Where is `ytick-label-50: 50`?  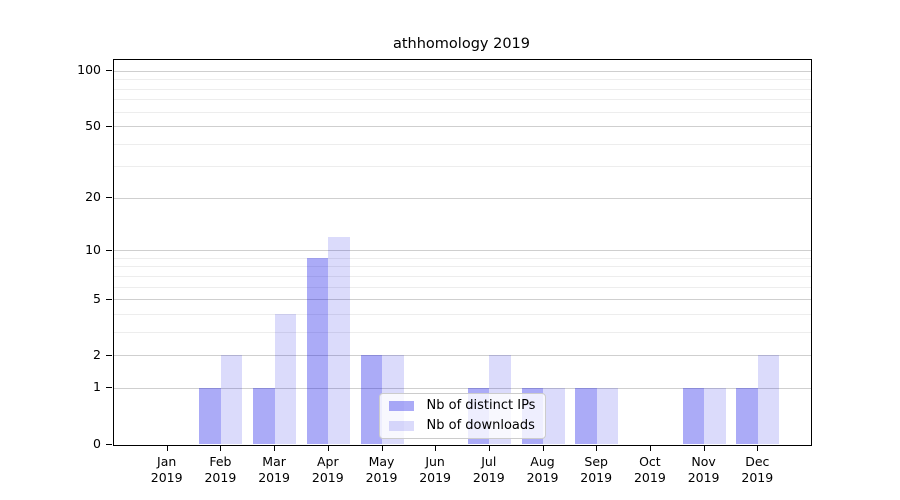
ytick-label-50: 50 is located at coordinates (93, 125).